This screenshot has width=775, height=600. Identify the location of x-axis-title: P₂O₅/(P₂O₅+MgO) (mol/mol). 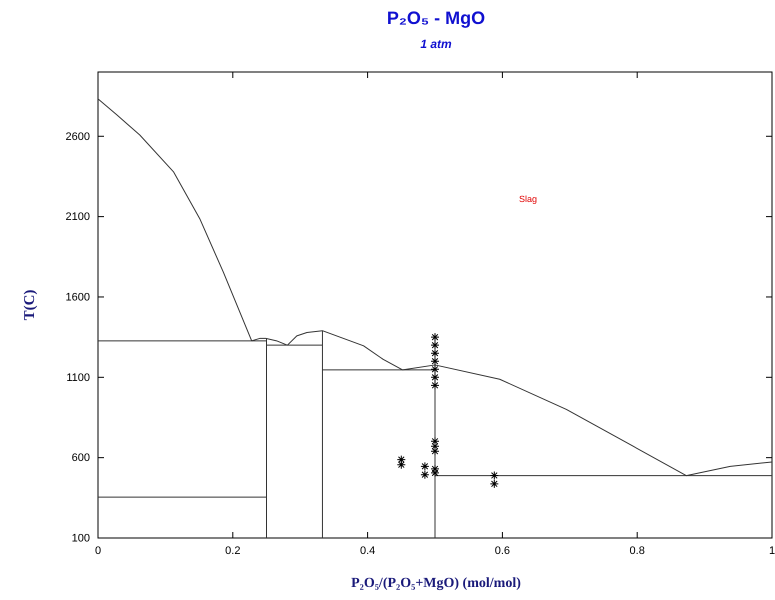
(436, 583).